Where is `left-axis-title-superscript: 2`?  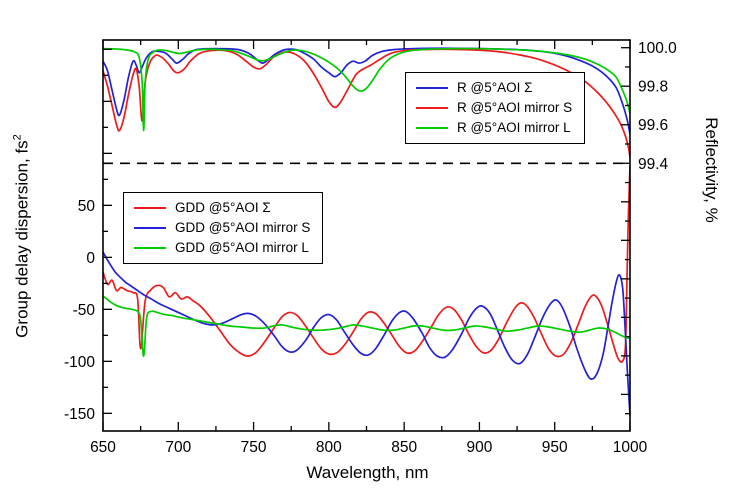 left-axis-title-superscript: 2 is located at coordinates (17, 137).